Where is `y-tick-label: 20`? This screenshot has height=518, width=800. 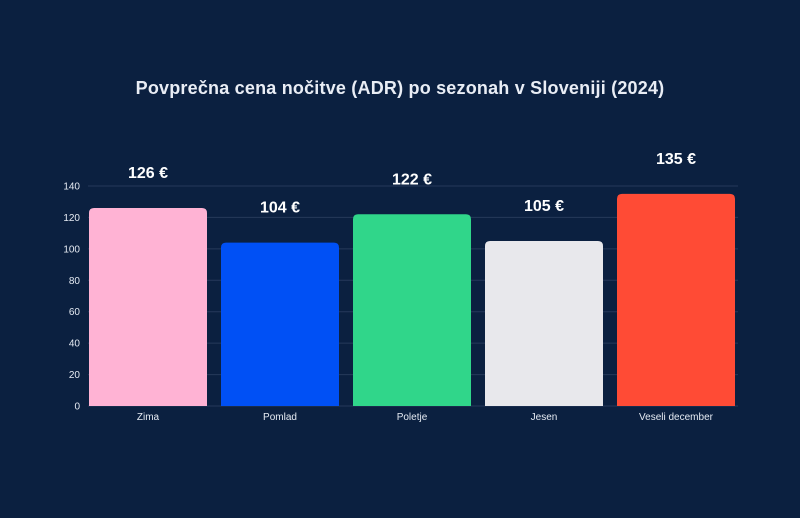
y-tick-label: 20 is located at coordinates (75, 375).